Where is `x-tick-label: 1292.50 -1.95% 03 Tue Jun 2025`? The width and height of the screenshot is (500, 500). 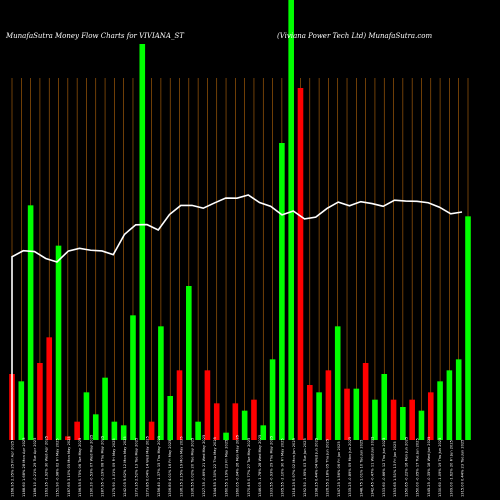 x-tick-label: 1292.50 -1.95% 03 Tue Jun 2025 is located at coordinates (305, 467).